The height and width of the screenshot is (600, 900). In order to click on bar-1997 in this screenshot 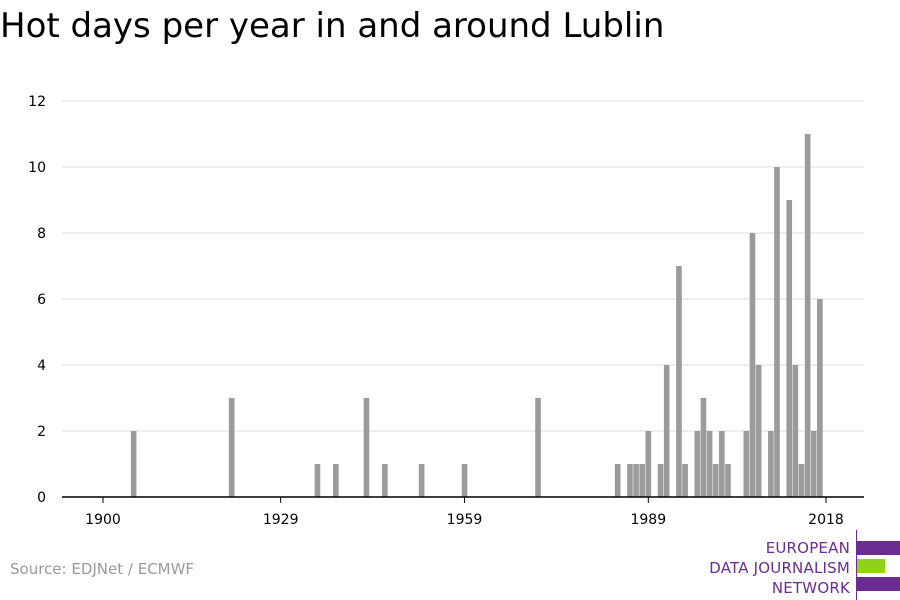, I will do `click(697, 464)`.